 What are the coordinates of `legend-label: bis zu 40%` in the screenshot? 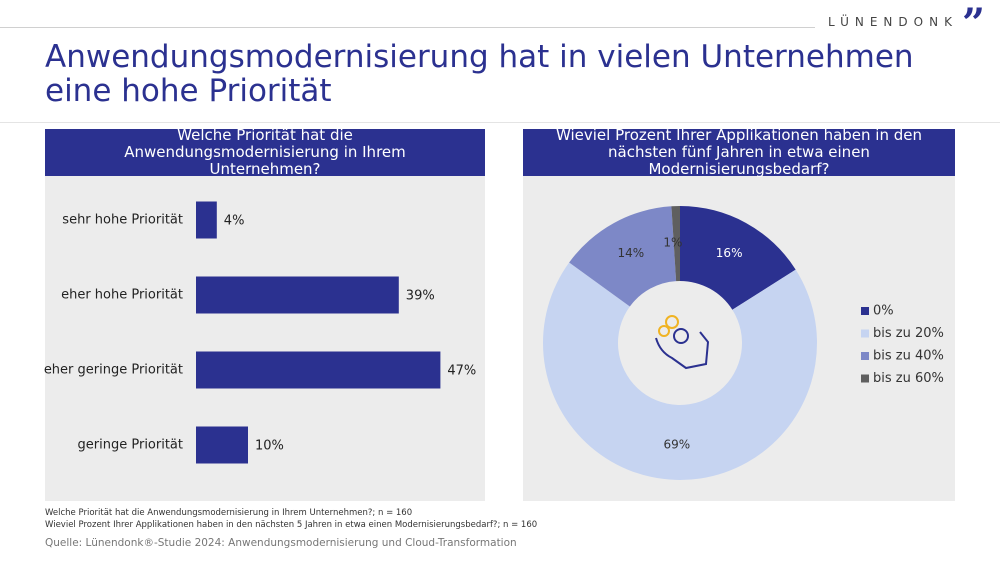 It's located at (908, 356).